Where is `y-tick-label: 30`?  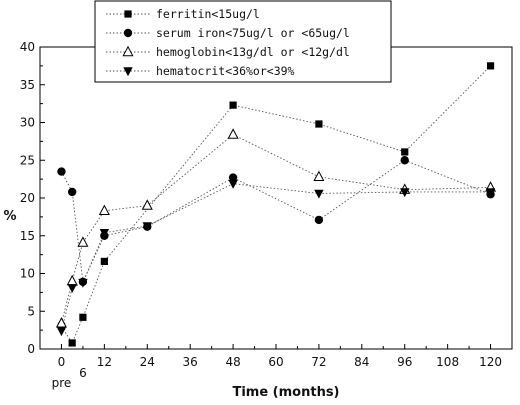 y-tick-label: 30 is located at coordinates (27, 123).